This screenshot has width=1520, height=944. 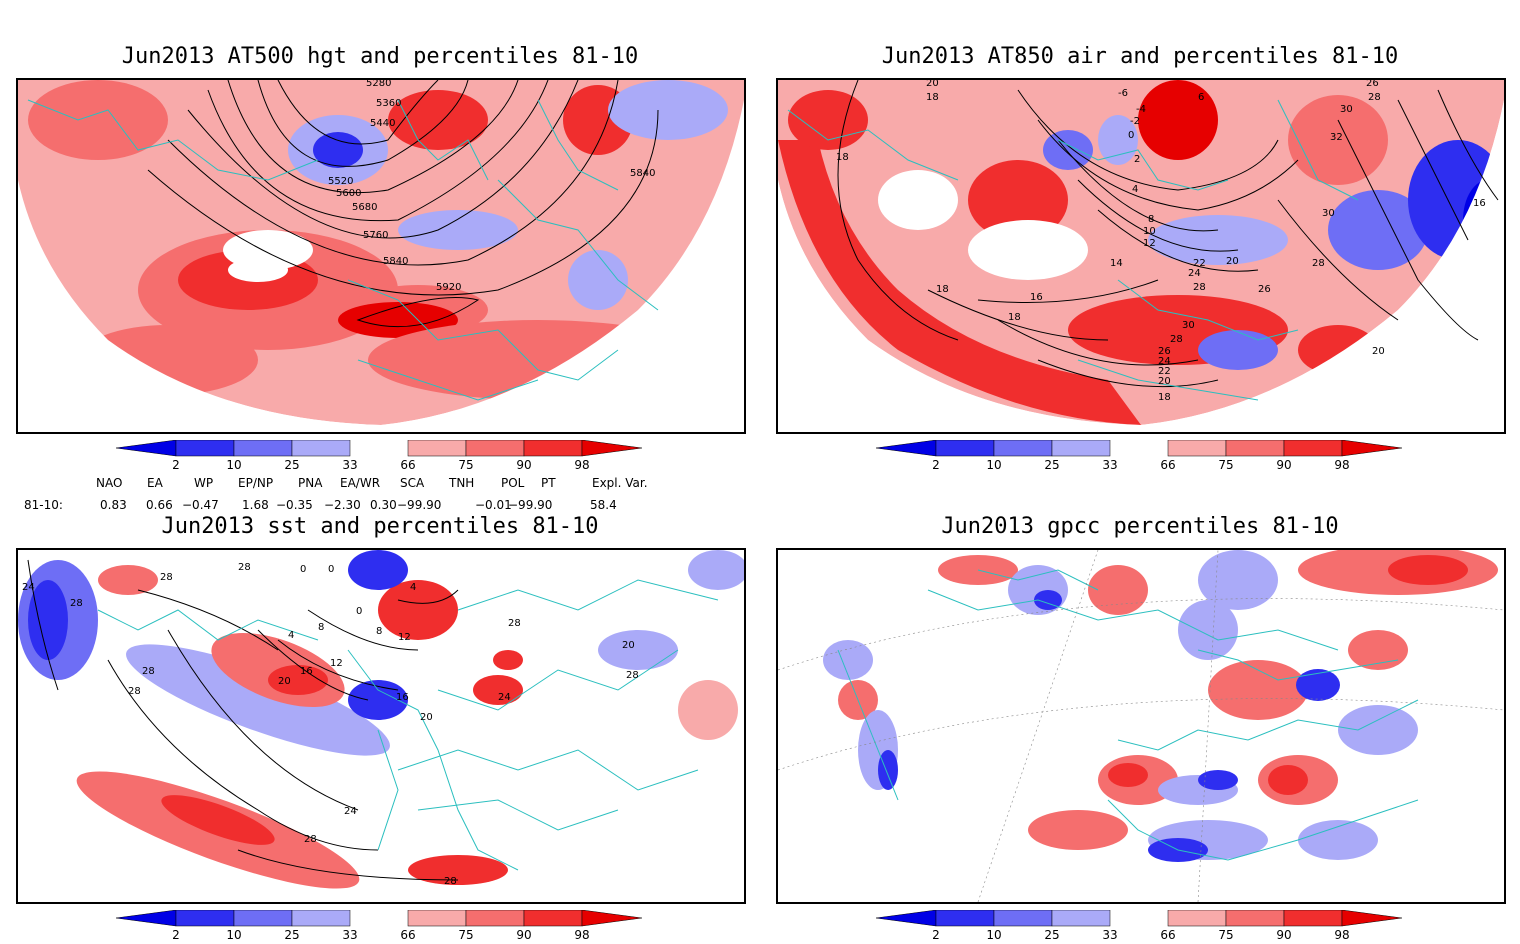 I want to click on panel-title-sst: Jun2013 sst and percentiles 81-10, so click(x=380, y=526).